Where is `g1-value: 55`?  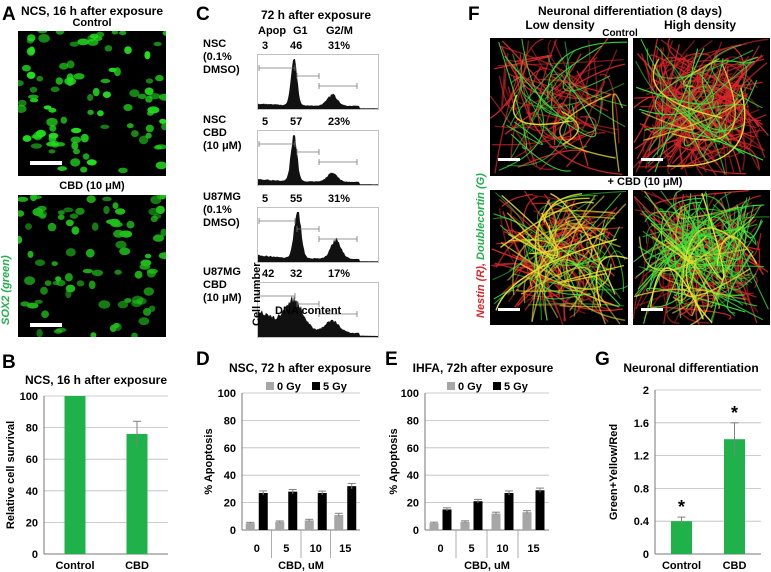
g1-value: 55 is located at coordinates (296, 199).